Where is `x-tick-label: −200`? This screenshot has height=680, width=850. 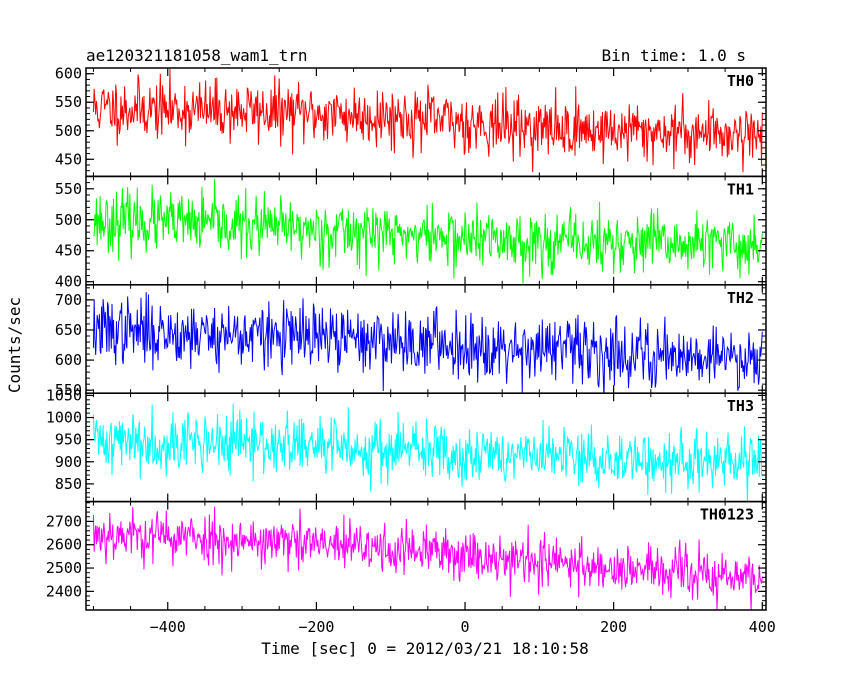
x-tick-label: −200 is located at coordinates (316, 627).